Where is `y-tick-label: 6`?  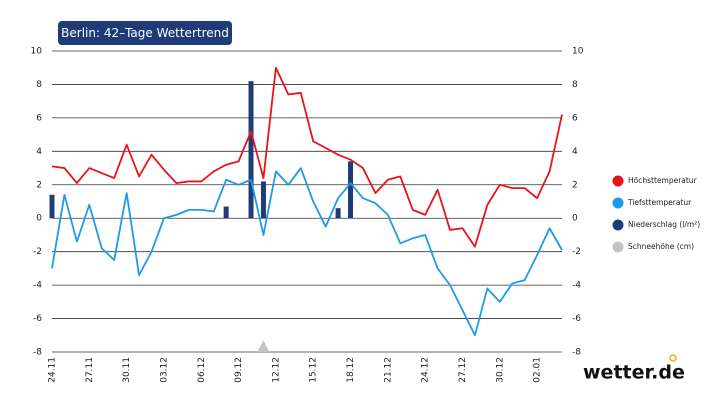 y-tick-label: 6 is located at coordinates (39, 118).